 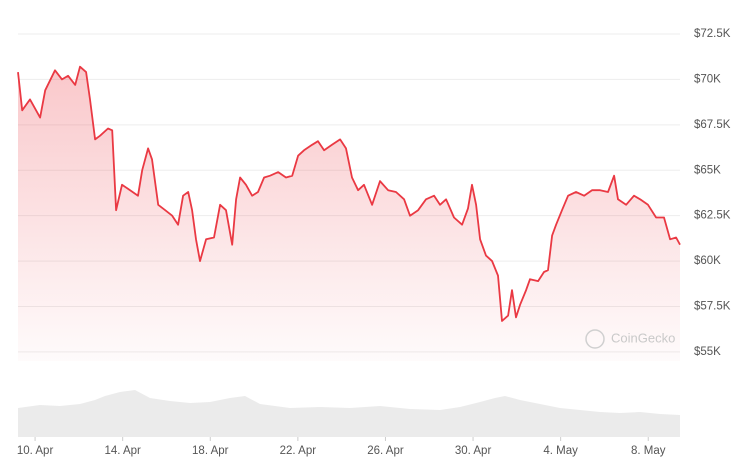 I want to click on watermark-logo, so click(x=595, y=339).